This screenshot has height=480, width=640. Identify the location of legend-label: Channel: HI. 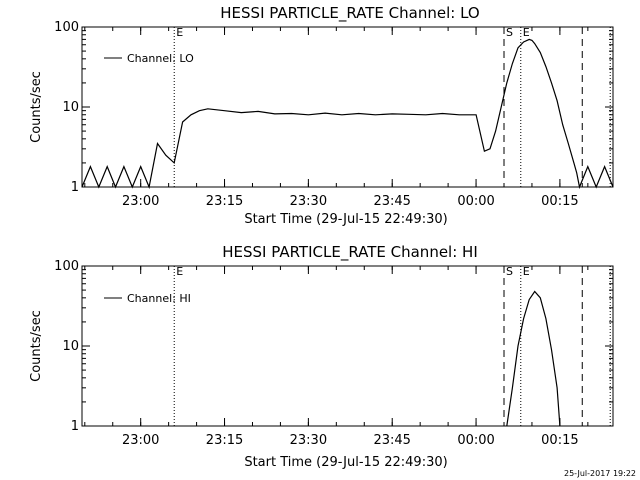
(159, 298).